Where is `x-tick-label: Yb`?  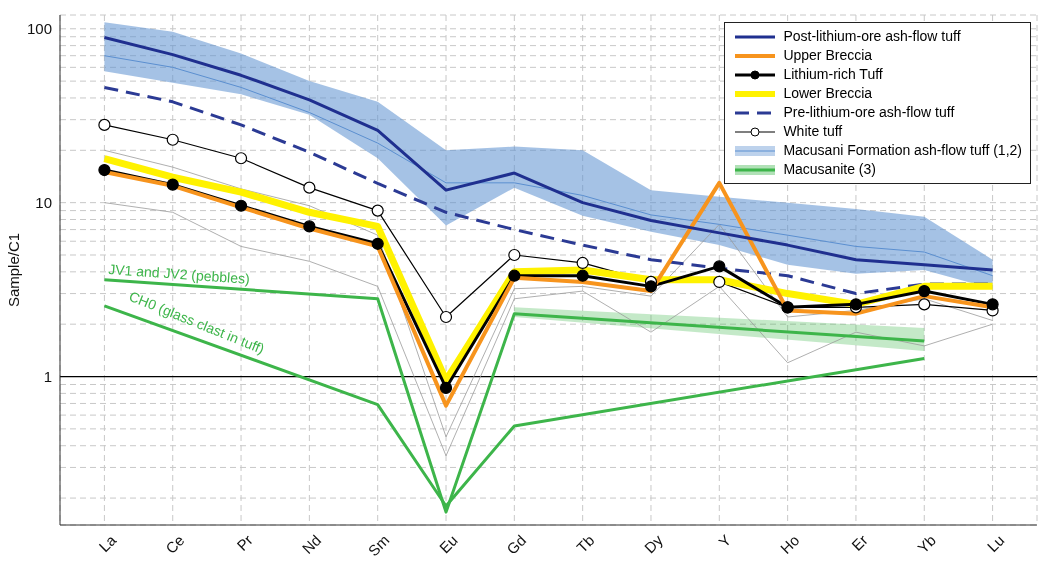
x-tick-label: Yb is located at coordinates (927, 544).